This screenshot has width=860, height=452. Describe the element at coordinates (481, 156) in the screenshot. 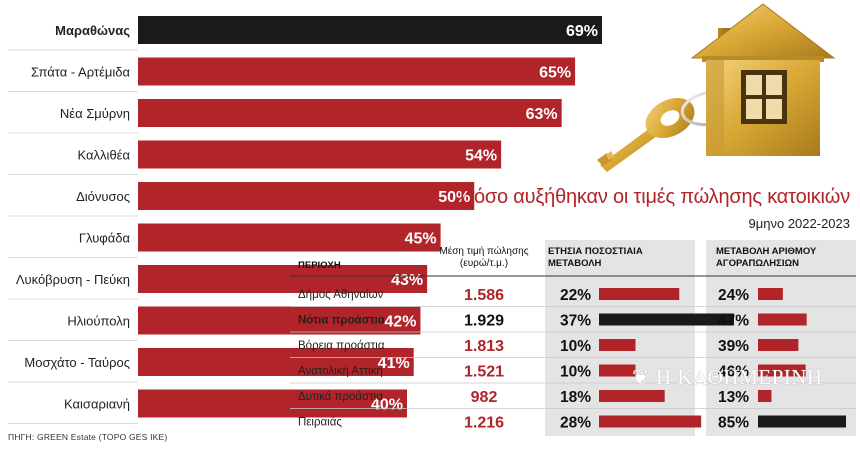

I see `value-label: 54%` at that location.